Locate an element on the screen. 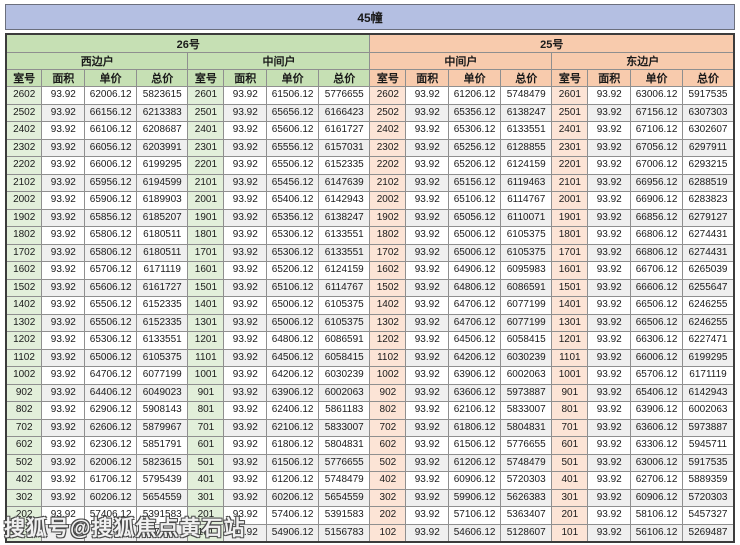 The image size is (740, 545). cell-room: 1301 is located at coordinates (206, 322).